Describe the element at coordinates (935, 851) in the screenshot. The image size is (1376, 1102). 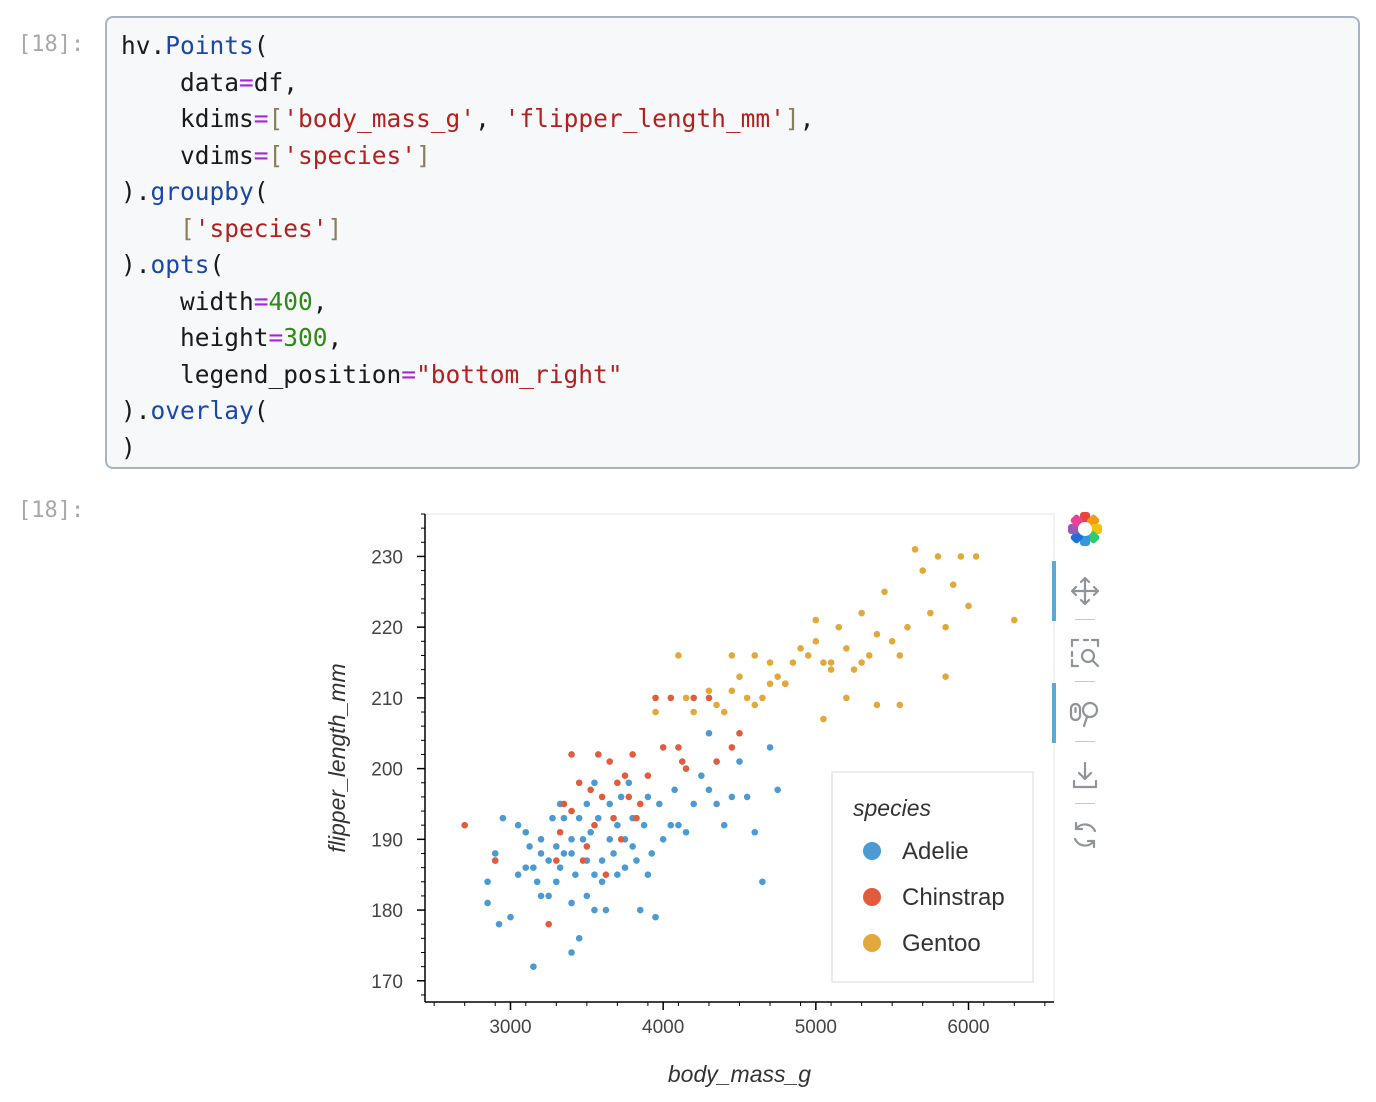
I see `legend-label-adelie: Adelie` at that location.